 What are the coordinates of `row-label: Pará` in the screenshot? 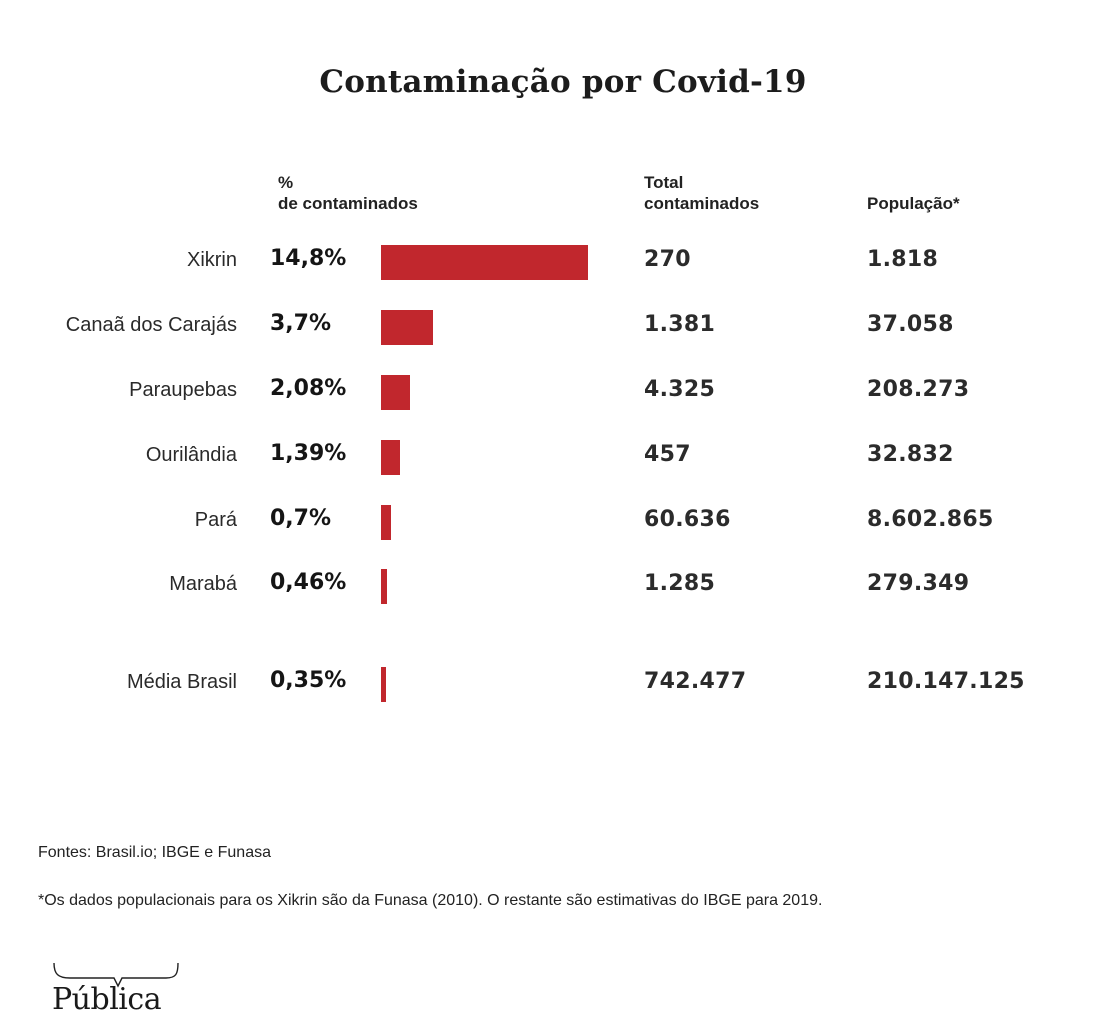 It's located at (215, 520).